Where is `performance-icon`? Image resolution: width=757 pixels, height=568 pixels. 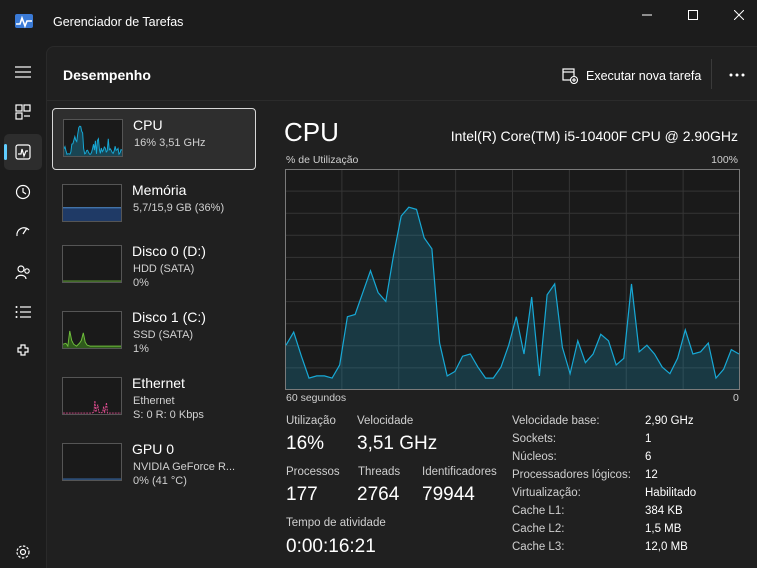
performance-icon is located at coordinates (23, 152).